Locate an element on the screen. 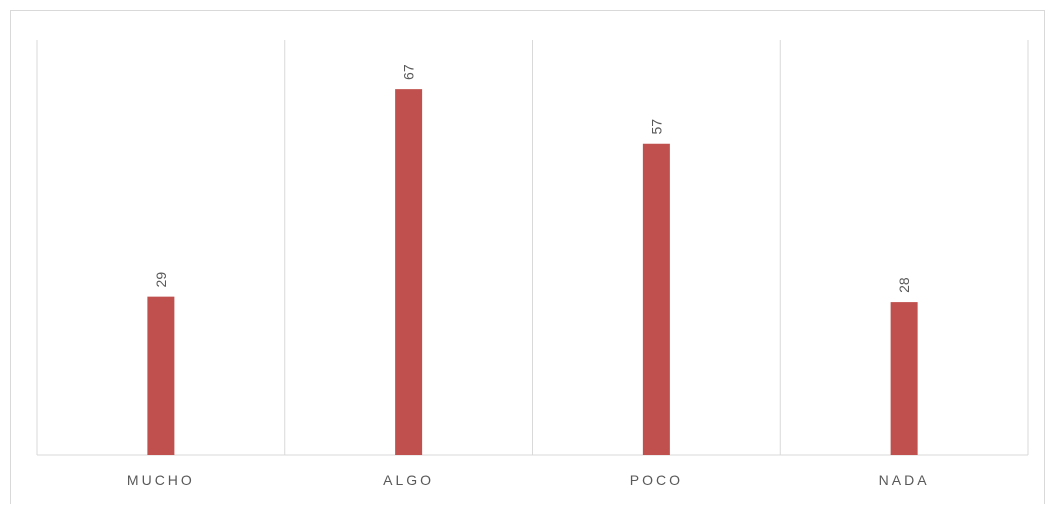 The height and width of the screenshot is (506, 1047). x-tick-label-mucho: MUCHO is located at coordinates (161, 480).